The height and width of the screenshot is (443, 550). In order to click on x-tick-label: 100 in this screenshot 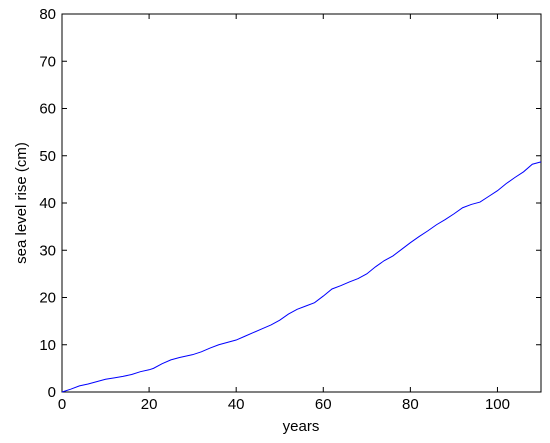, I will do `click(497, 404)`.